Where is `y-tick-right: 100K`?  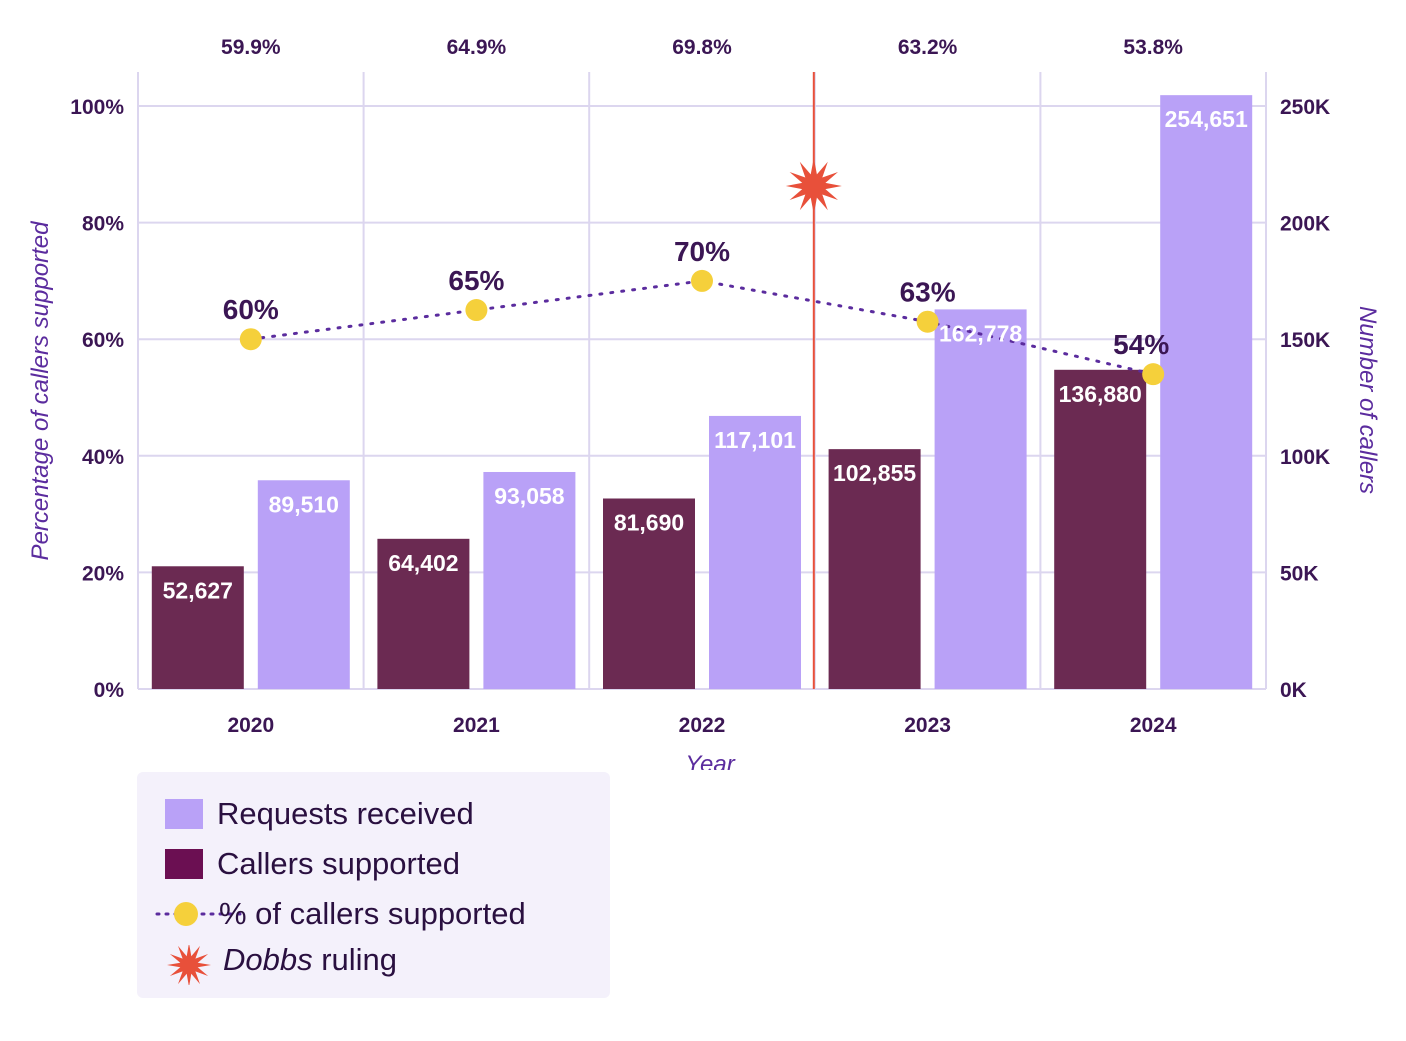 y-tick-right: 100K is located at coordinates (1305, 457).